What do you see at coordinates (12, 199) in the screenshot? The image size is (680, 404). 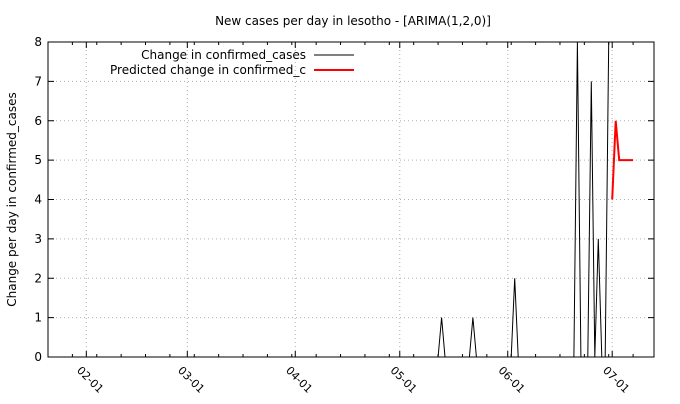 I see `y-axis-label: Change per day in confirmed_cases` at bounding box center [12, 199].